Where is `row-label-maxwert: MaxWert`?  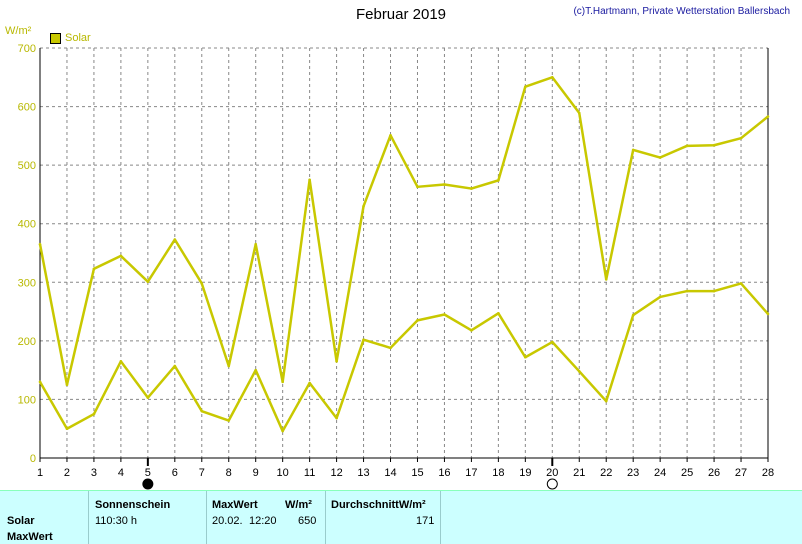
row-label-maxwert: MaxWert is located at coordinates (30, 537).